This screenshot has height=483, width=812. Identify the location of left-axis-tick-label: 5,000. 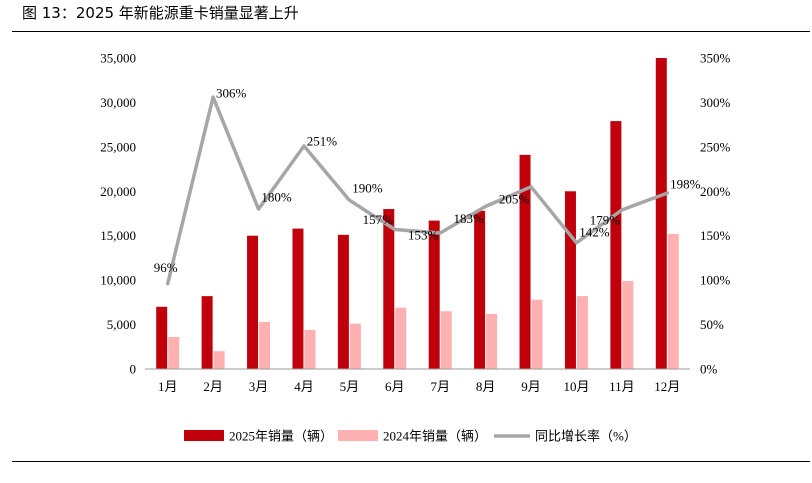
(121, 324).